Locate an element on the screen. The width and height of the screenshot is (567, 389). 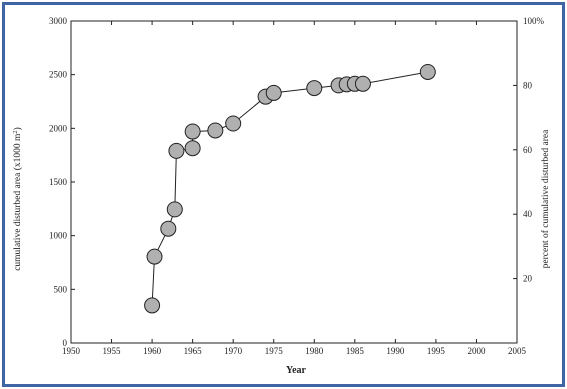
y-tick-label: 3000 is located at coordinates (58, 21).